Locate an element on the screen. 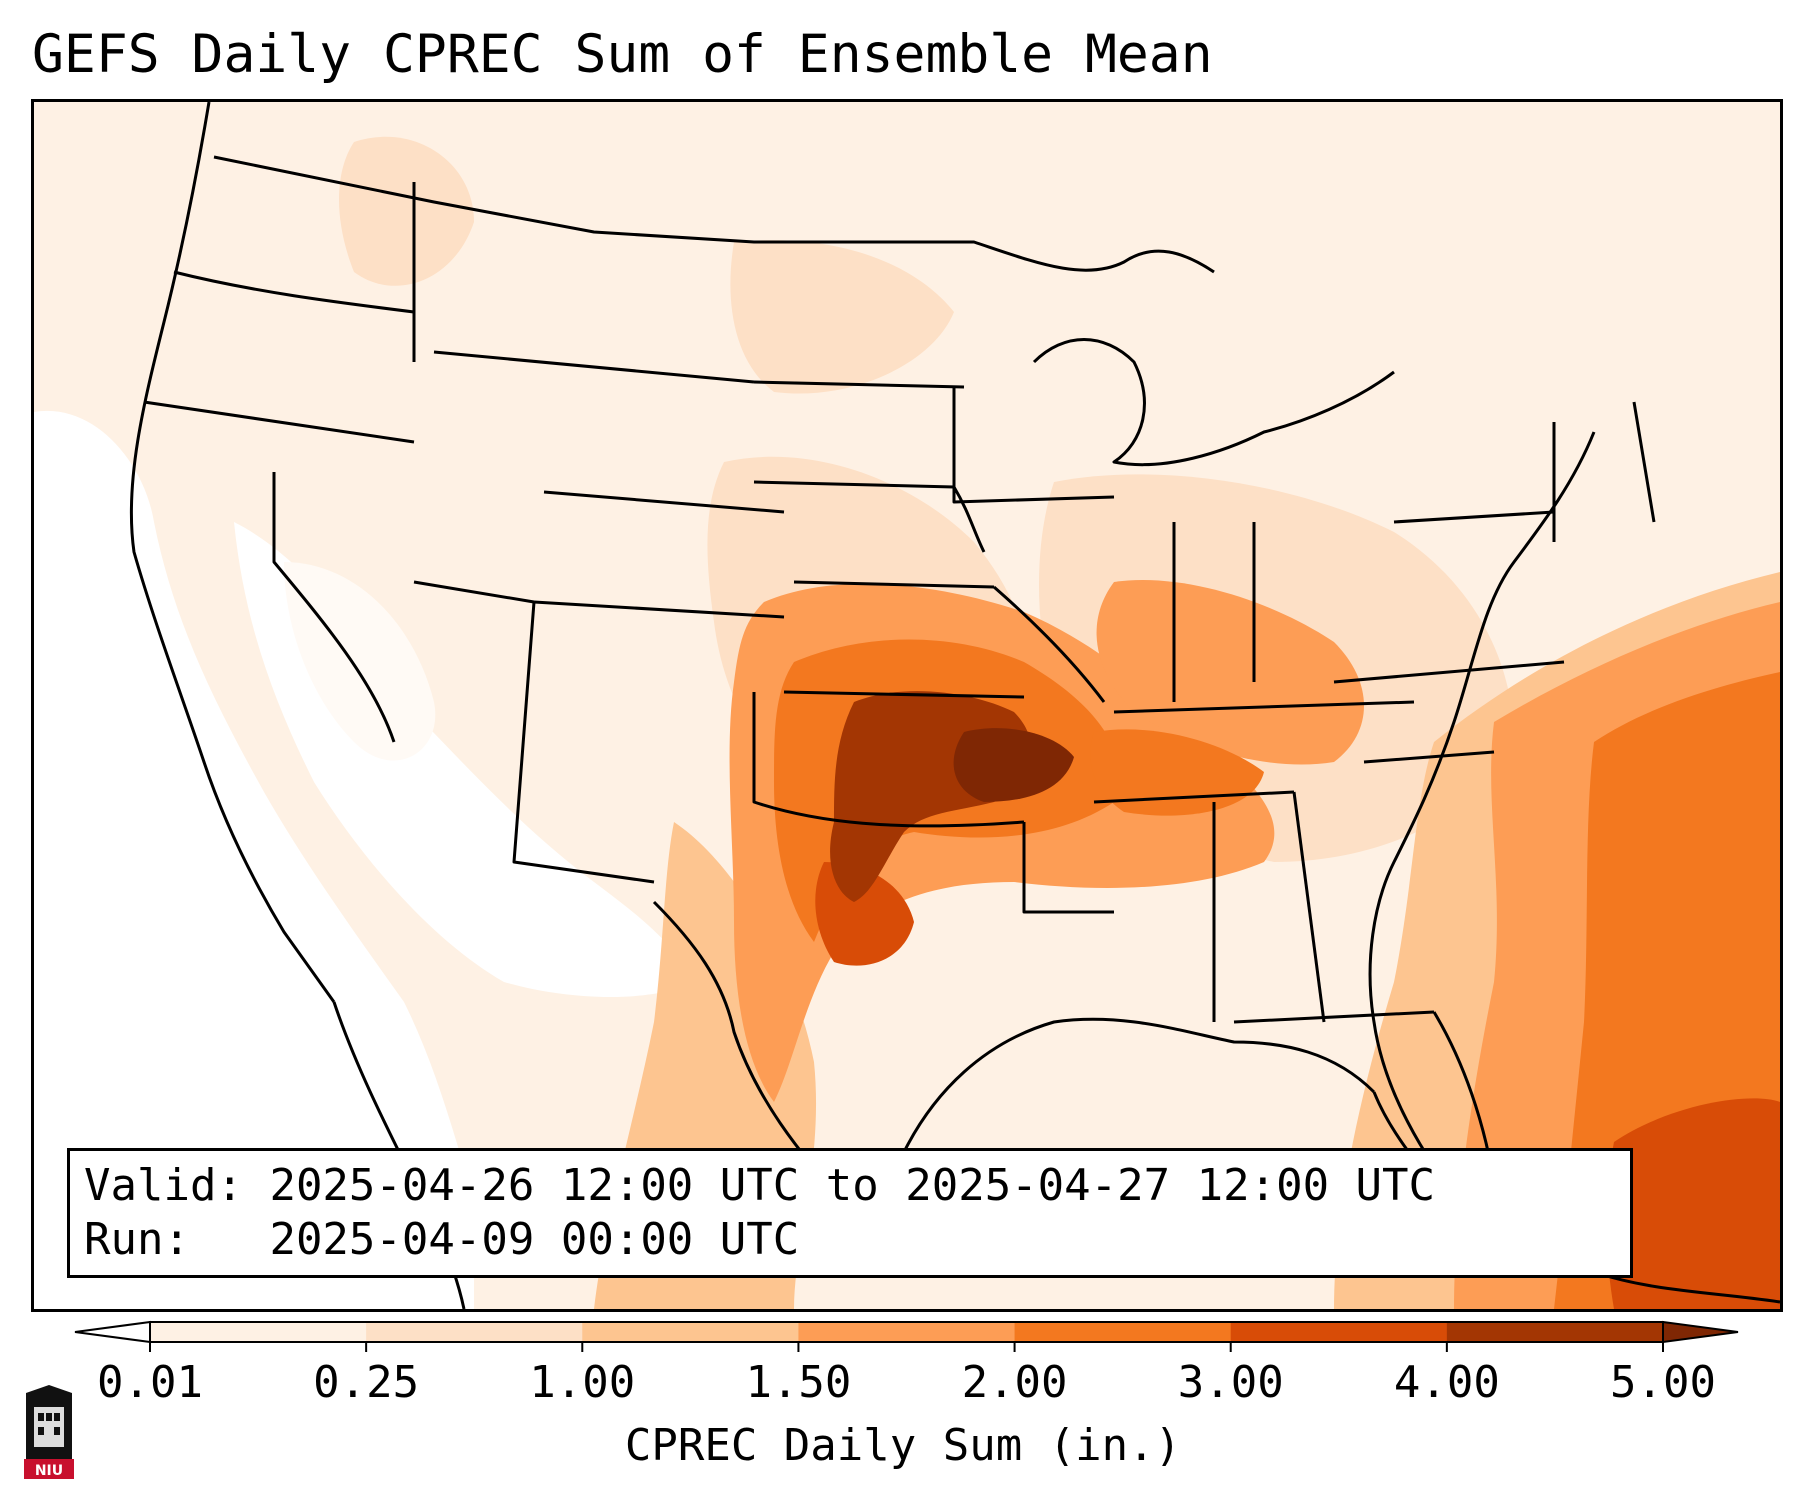 The height and width of the screenshot is (1500, 1803). colorbar-segments is located at coordinates (906, 1332).